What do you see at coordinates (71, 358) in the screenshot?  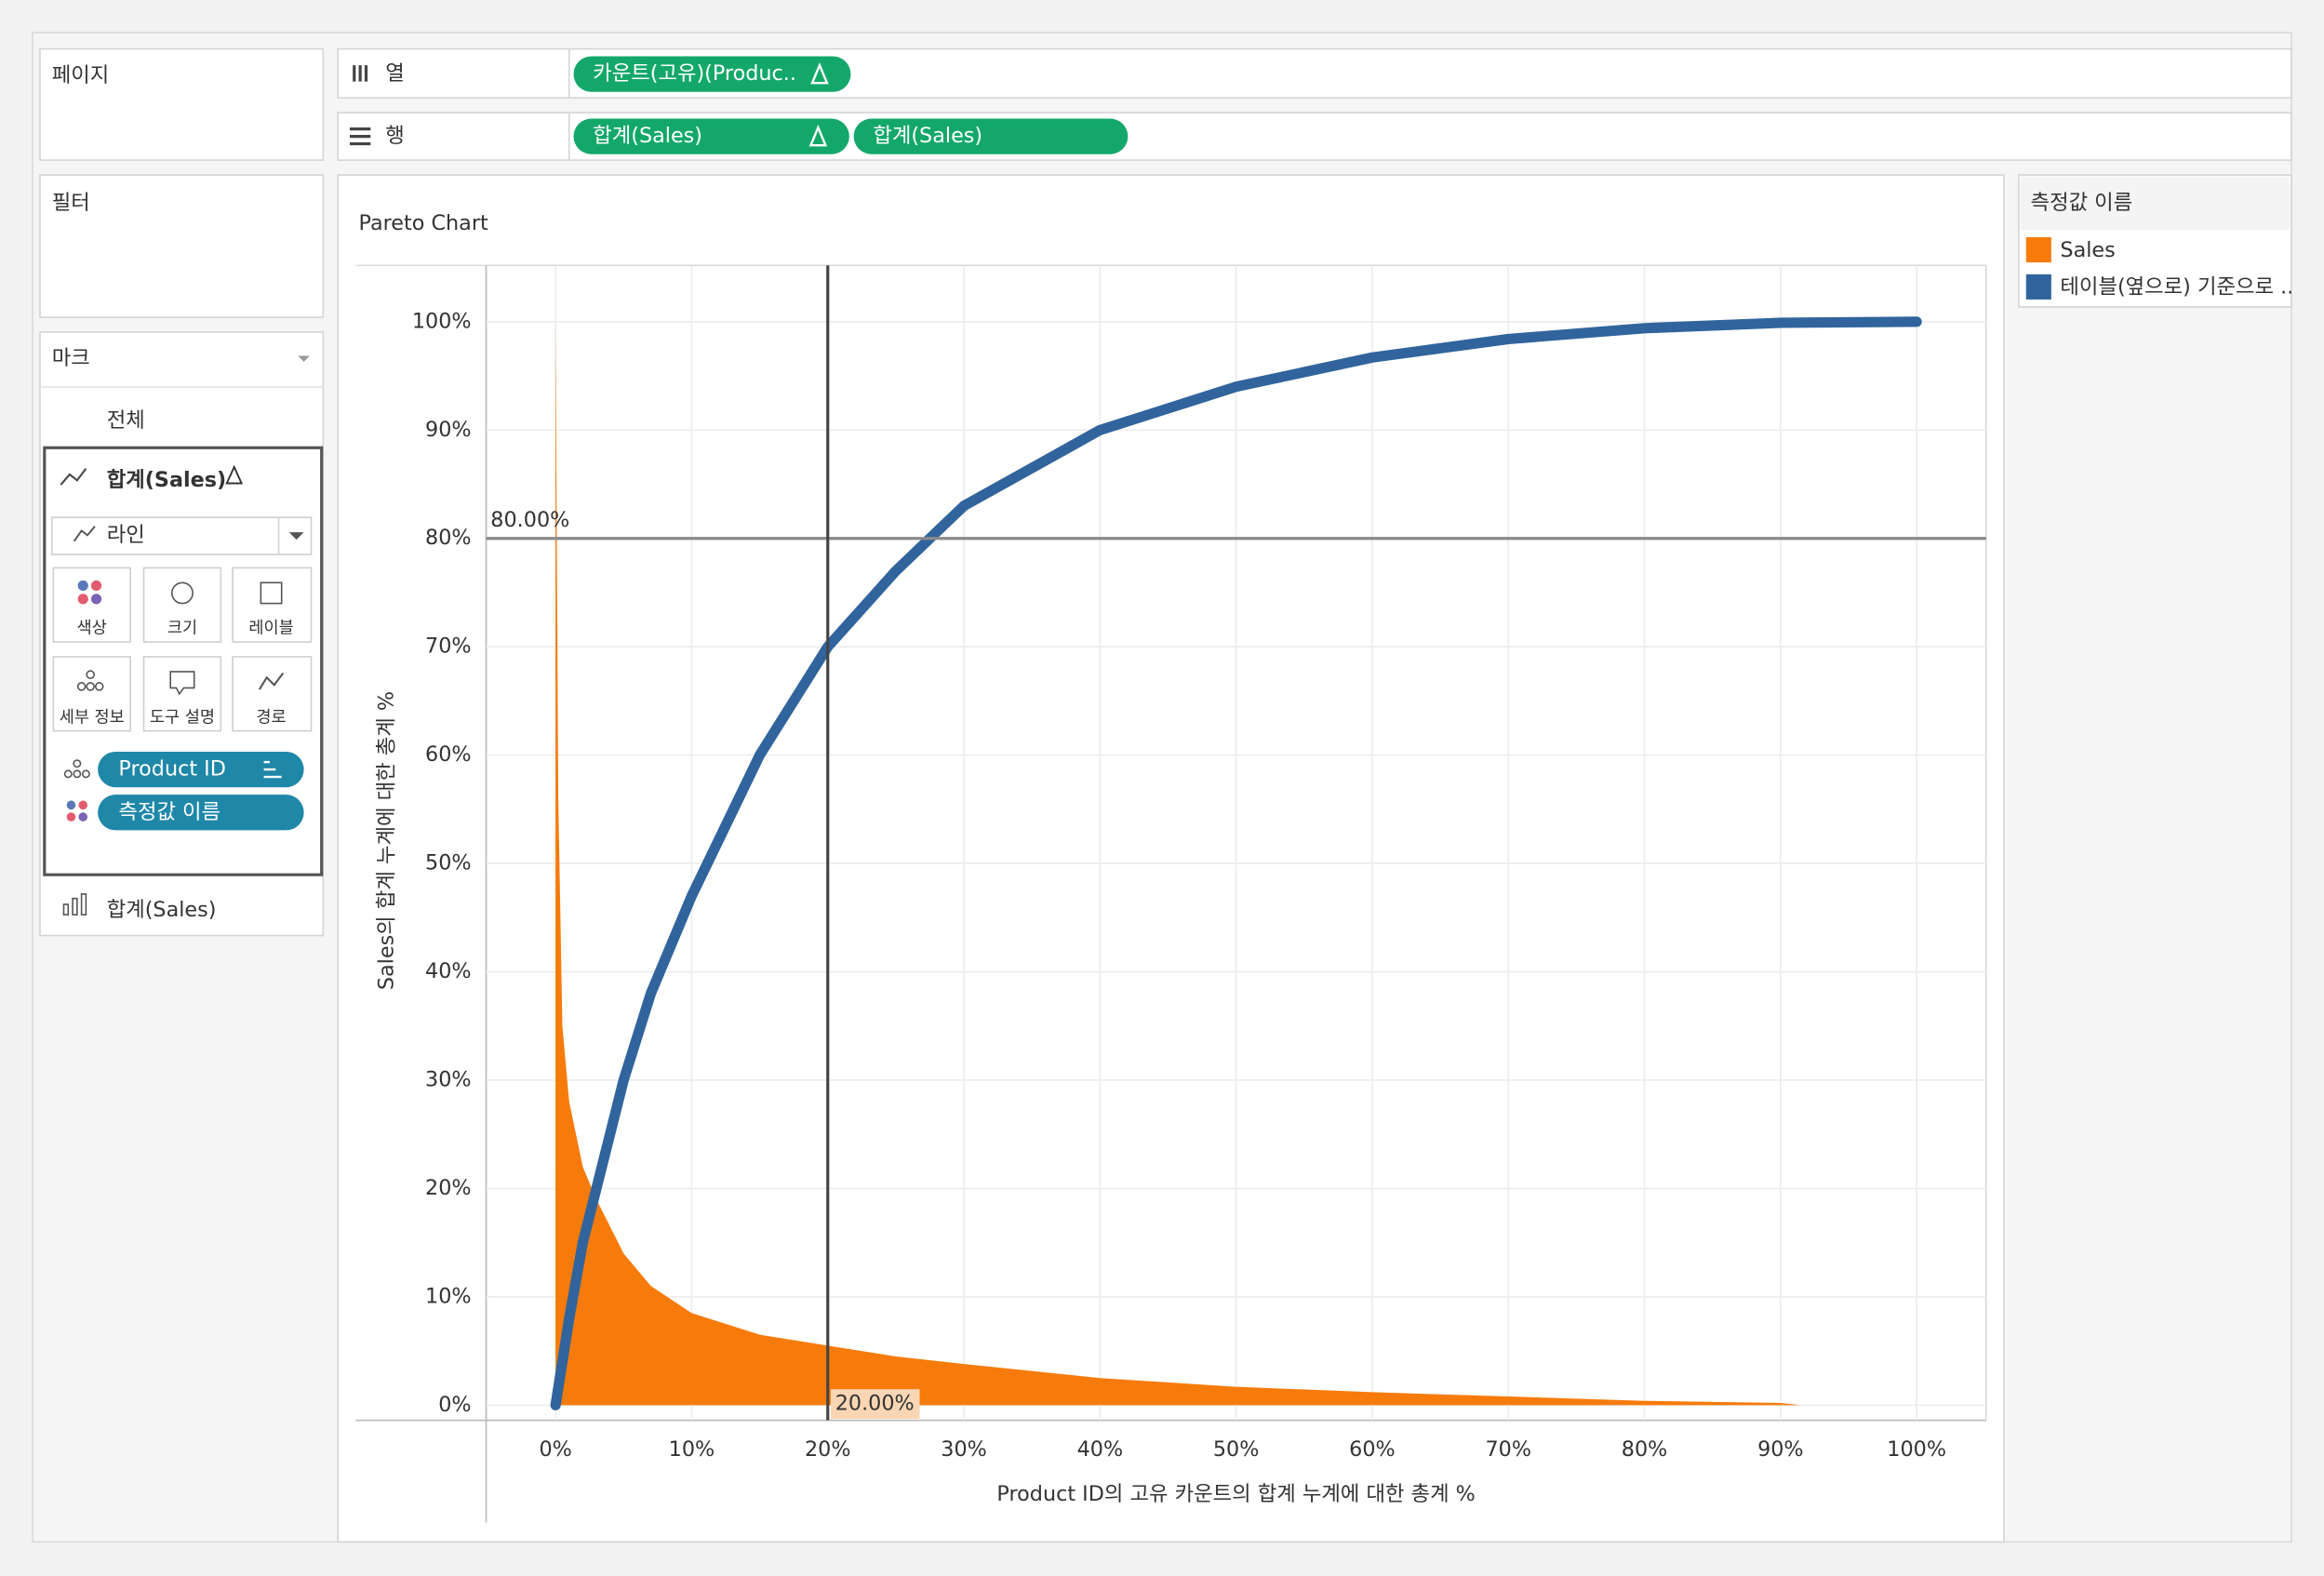 I see `marks-title: 마크` at bounding box center [71, 358].